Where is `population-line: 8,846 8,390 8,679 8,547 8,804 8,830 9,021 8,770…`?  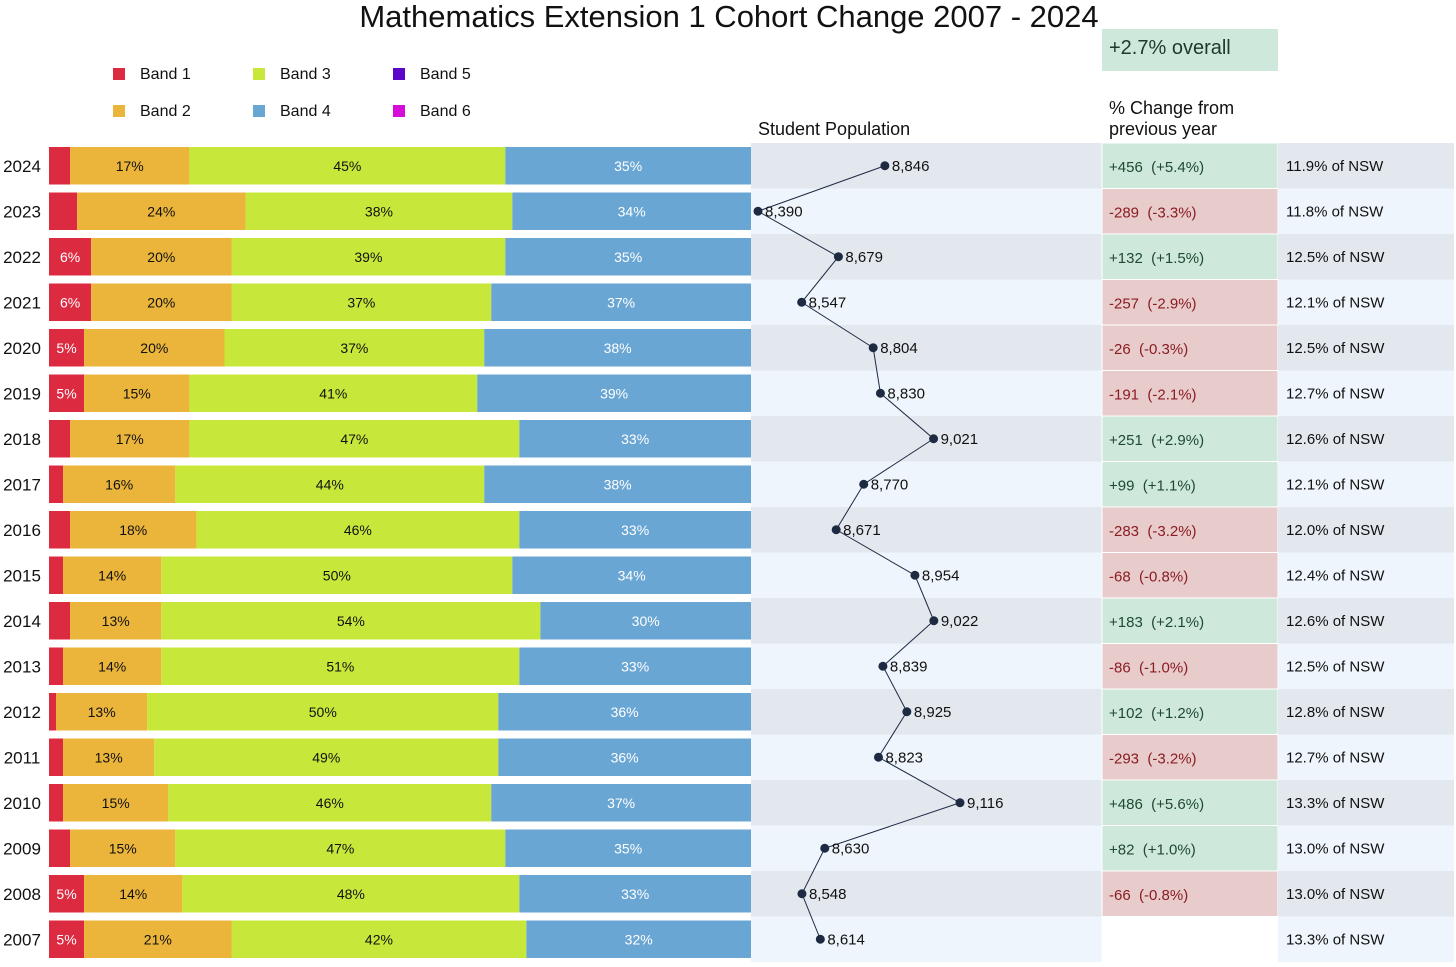 population-line: 8,846 8,390 8,679 8,547 8,804 8,830 9,021 8,770… is located at coordinates (878, 553).